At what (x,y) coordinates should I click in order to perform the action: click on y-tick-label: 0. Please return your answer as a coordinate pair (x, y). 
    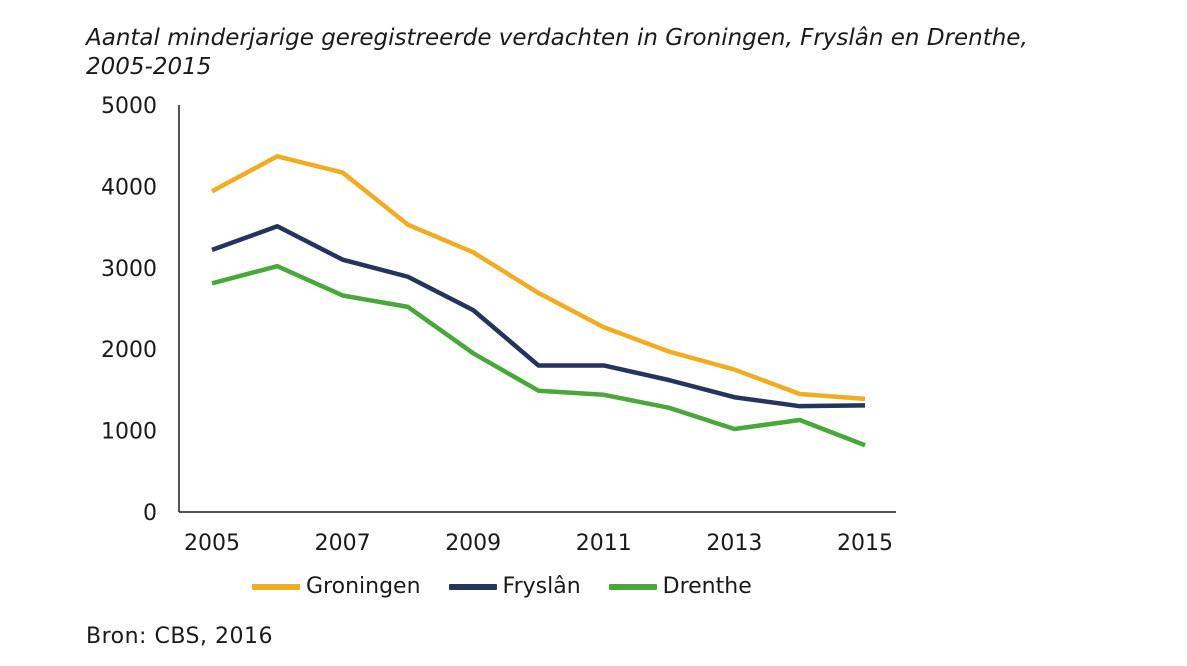
    Looking at the image, I should click on (150, 513).